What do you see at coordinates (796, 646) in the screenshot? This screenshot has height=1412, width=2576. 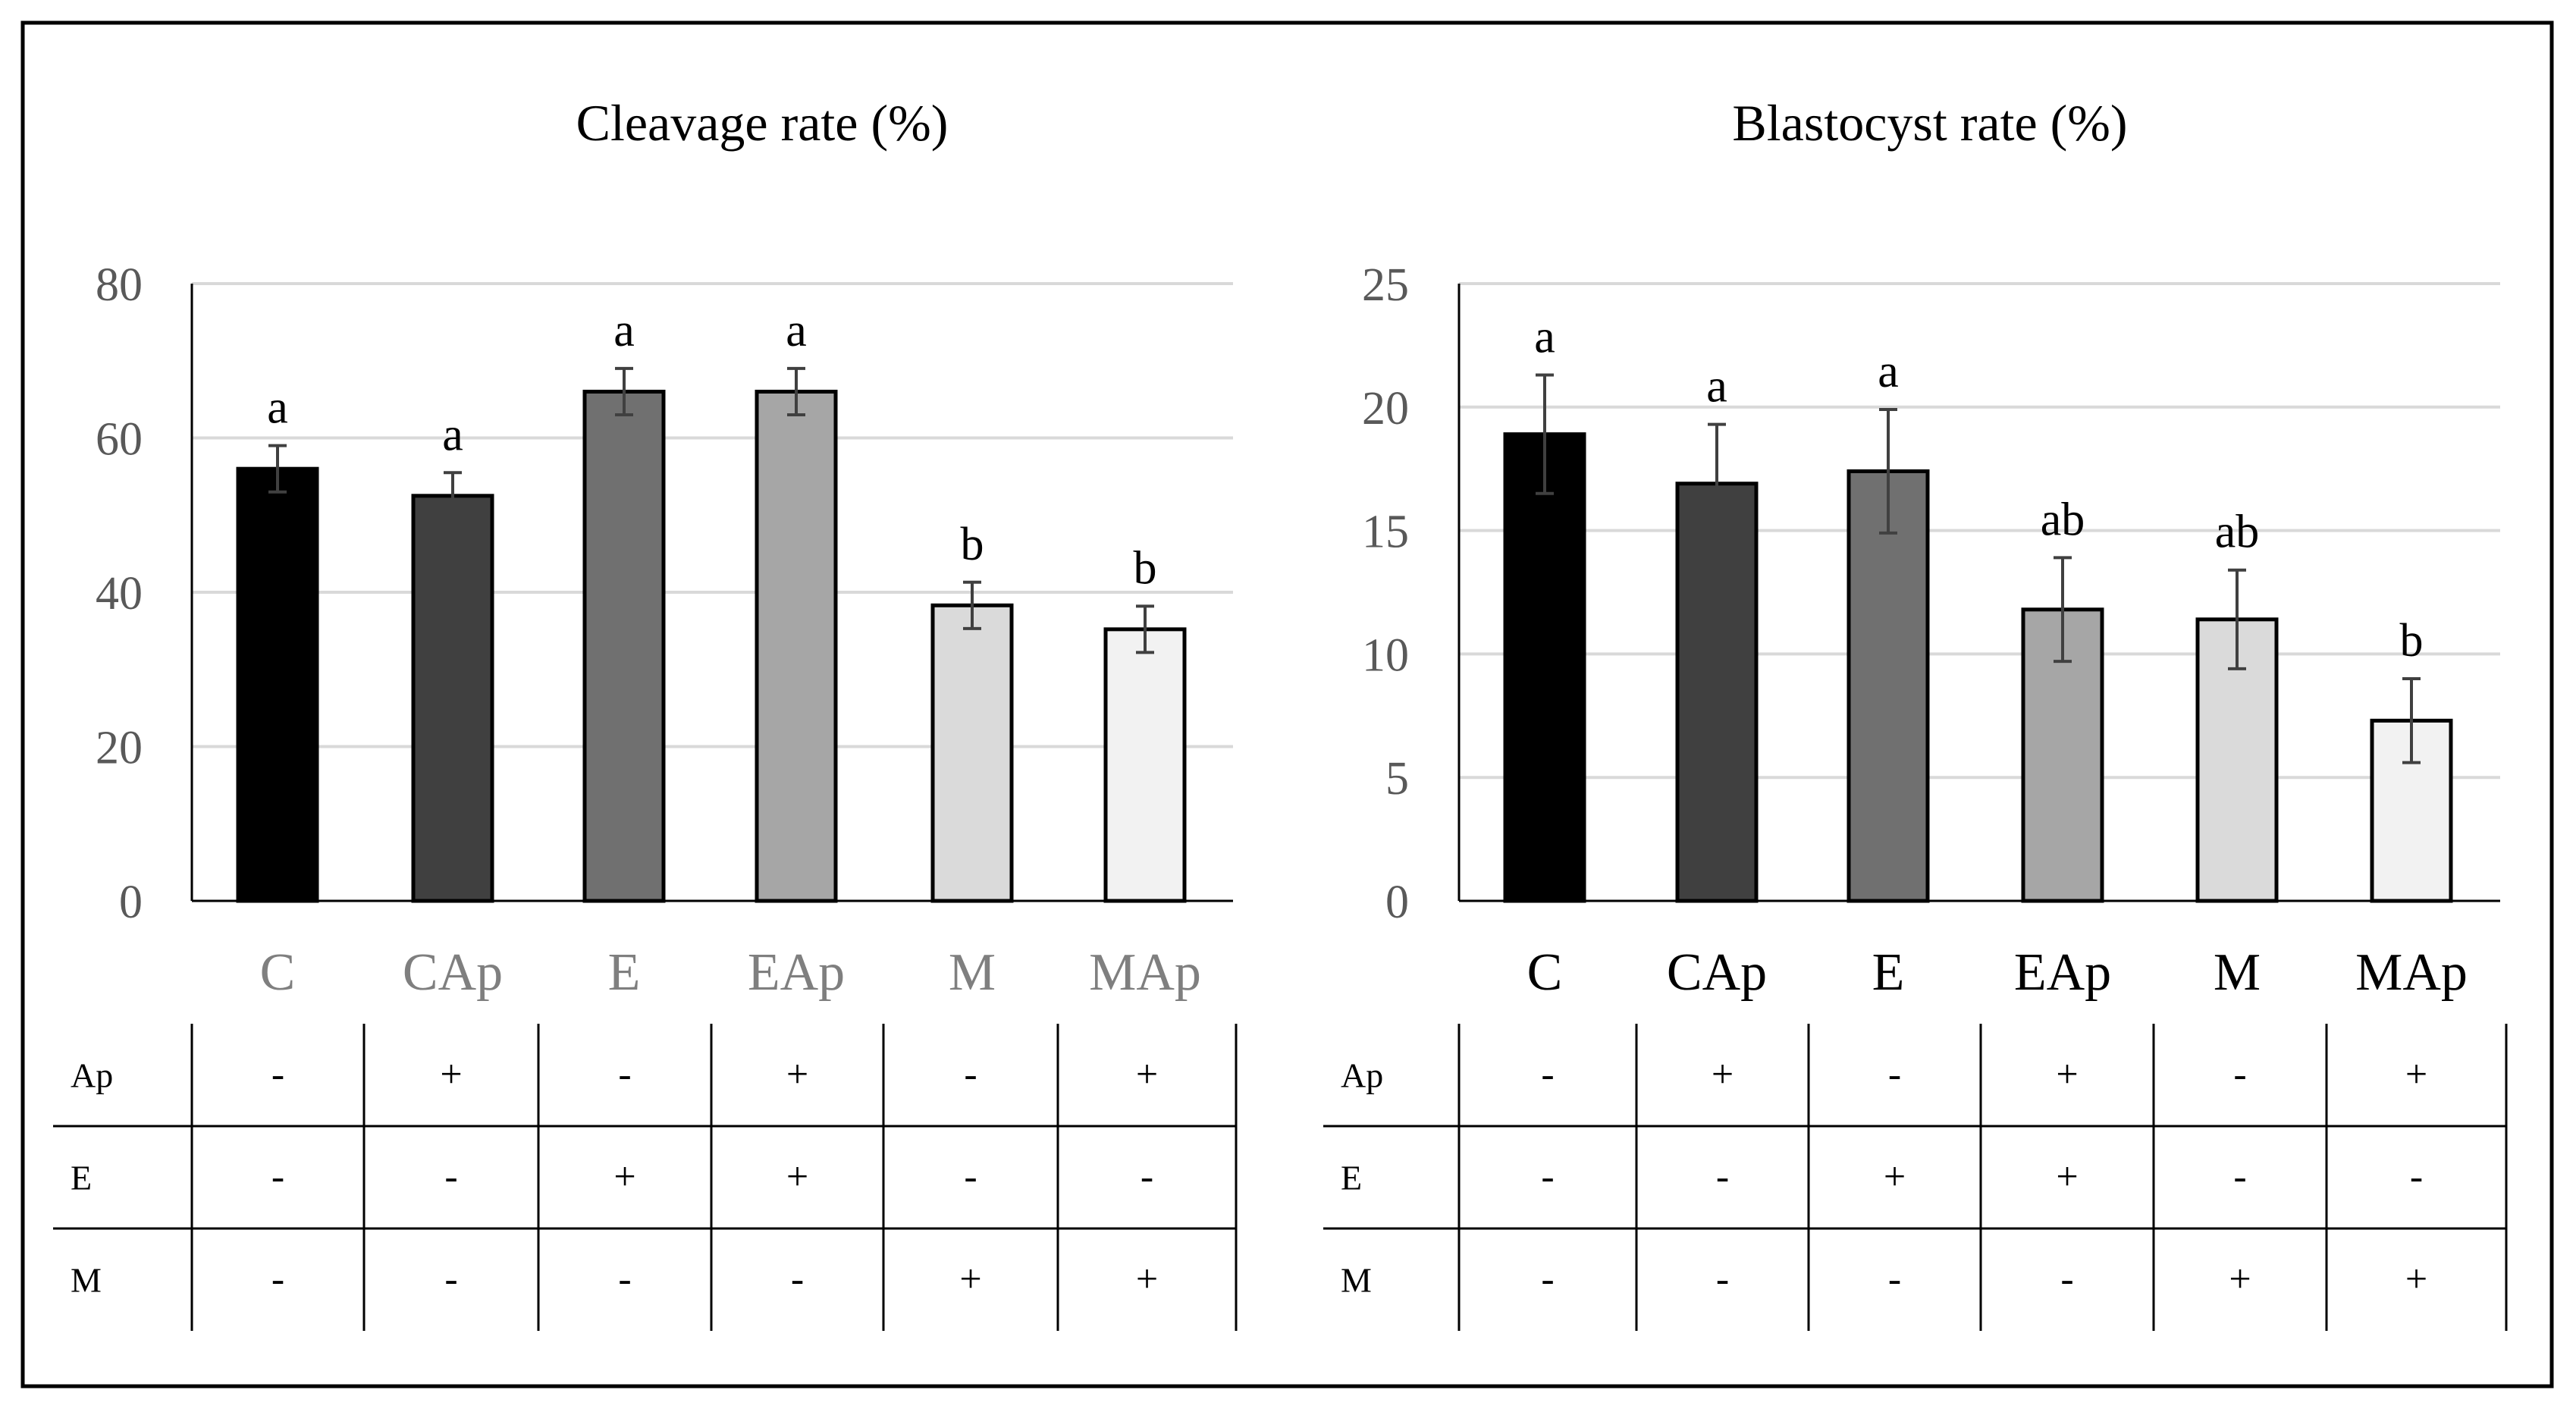 I see `bar-eap` at bounding box center [796, 646].